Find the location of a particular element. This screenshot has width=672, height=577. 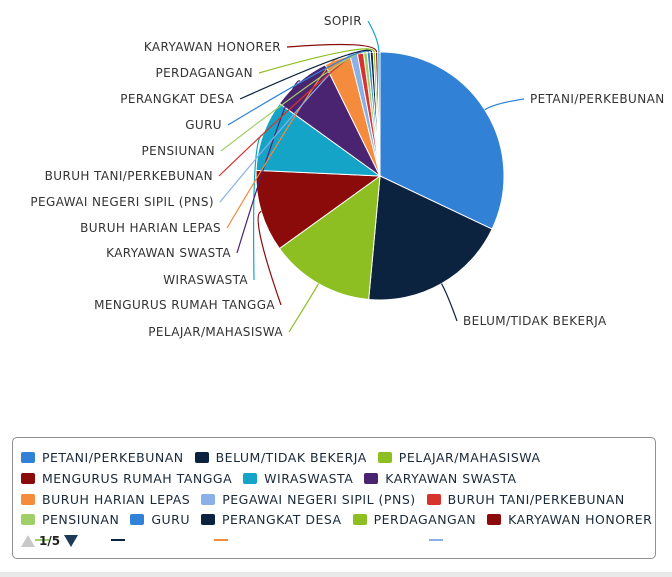

label-wiraswasta: WIRASWASTA is located at coordinates (205, 280).